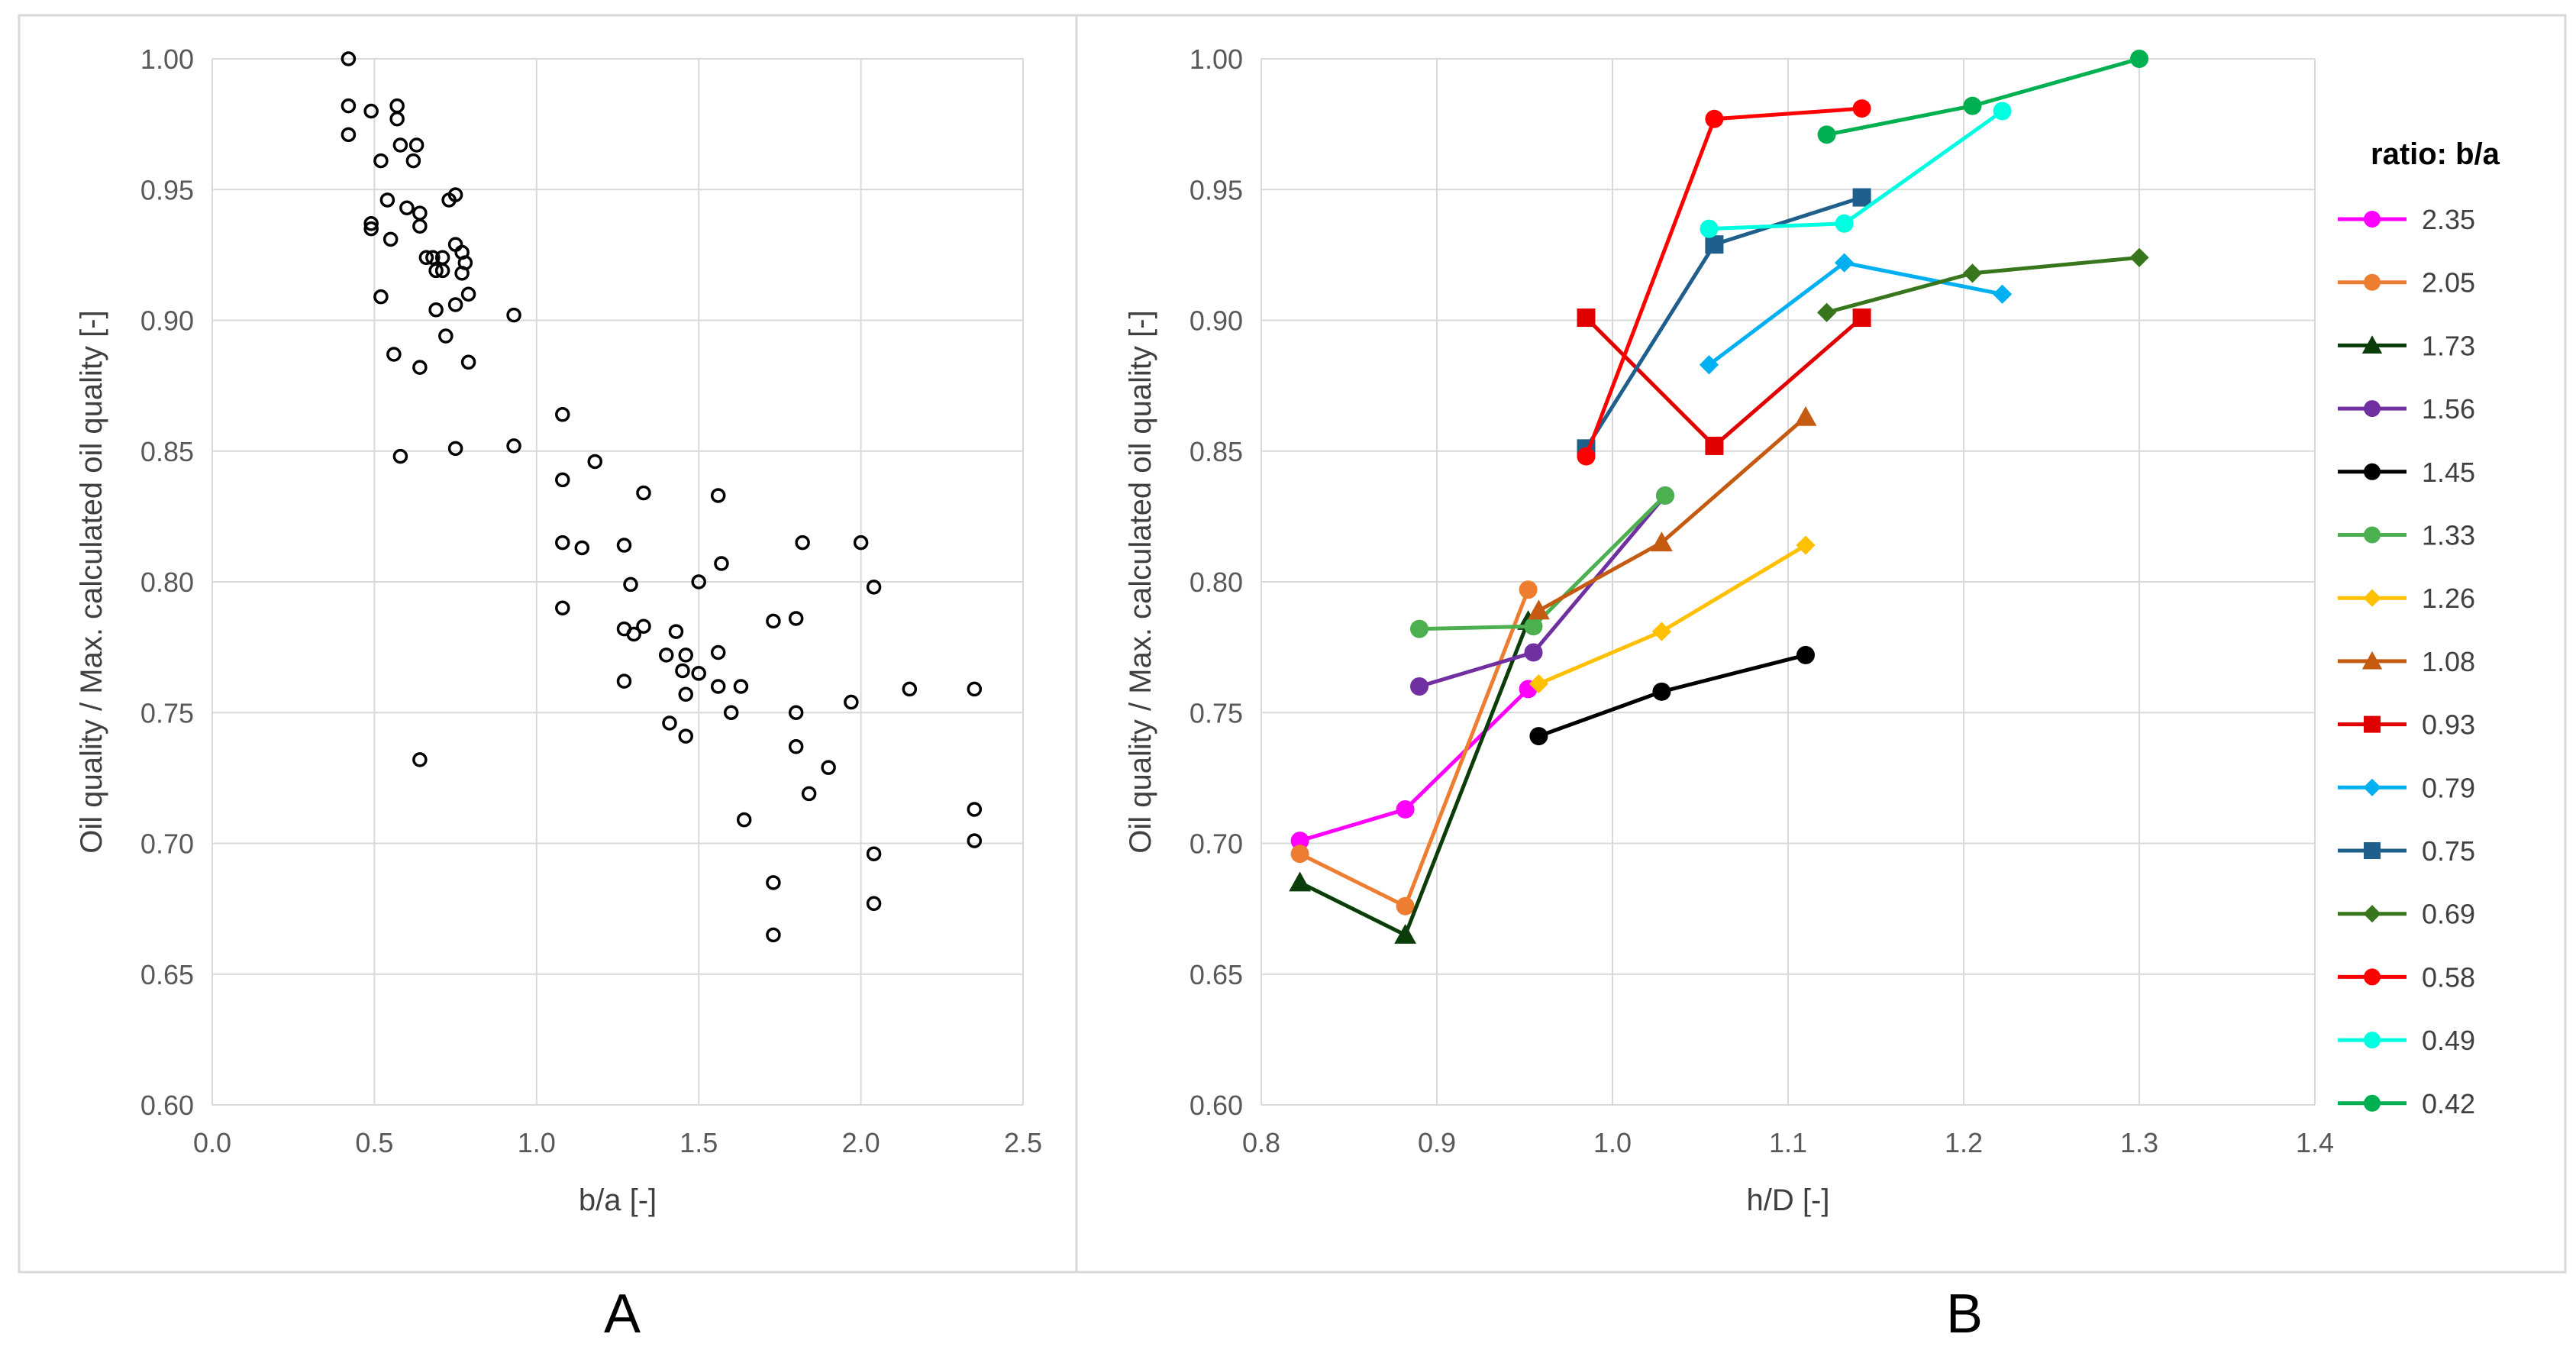  I want to click on legend-label-2-35: 2.35, so click(2448, 220).